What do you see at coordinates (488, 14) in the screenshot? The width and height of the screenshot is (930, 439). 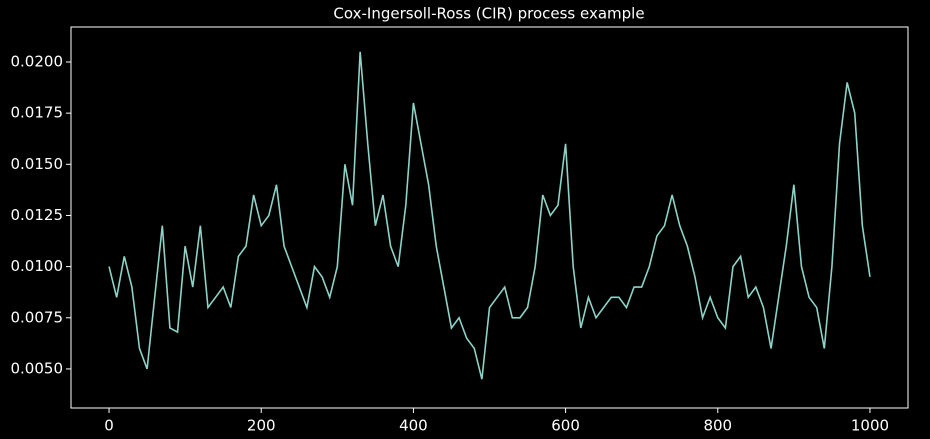 I see `chart-title: Cox-Ingersoll-Ross (CIR) process example` at bounding box center [488, 14].